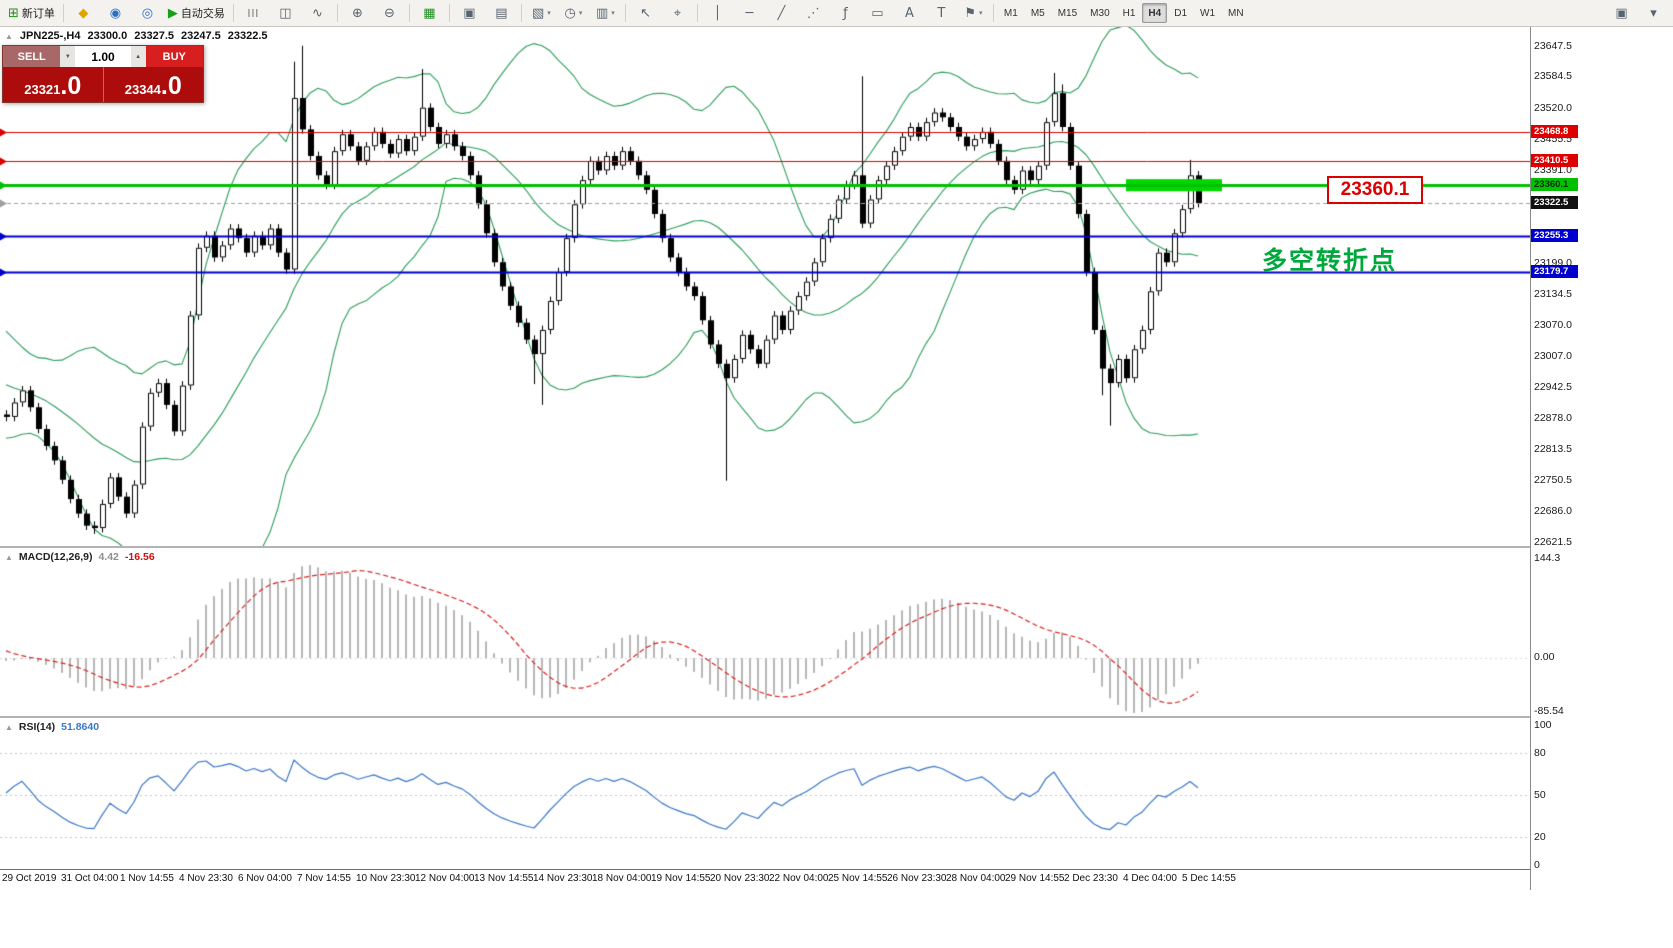  I want to click on buy-price-main: 23344, so click(142, 89).